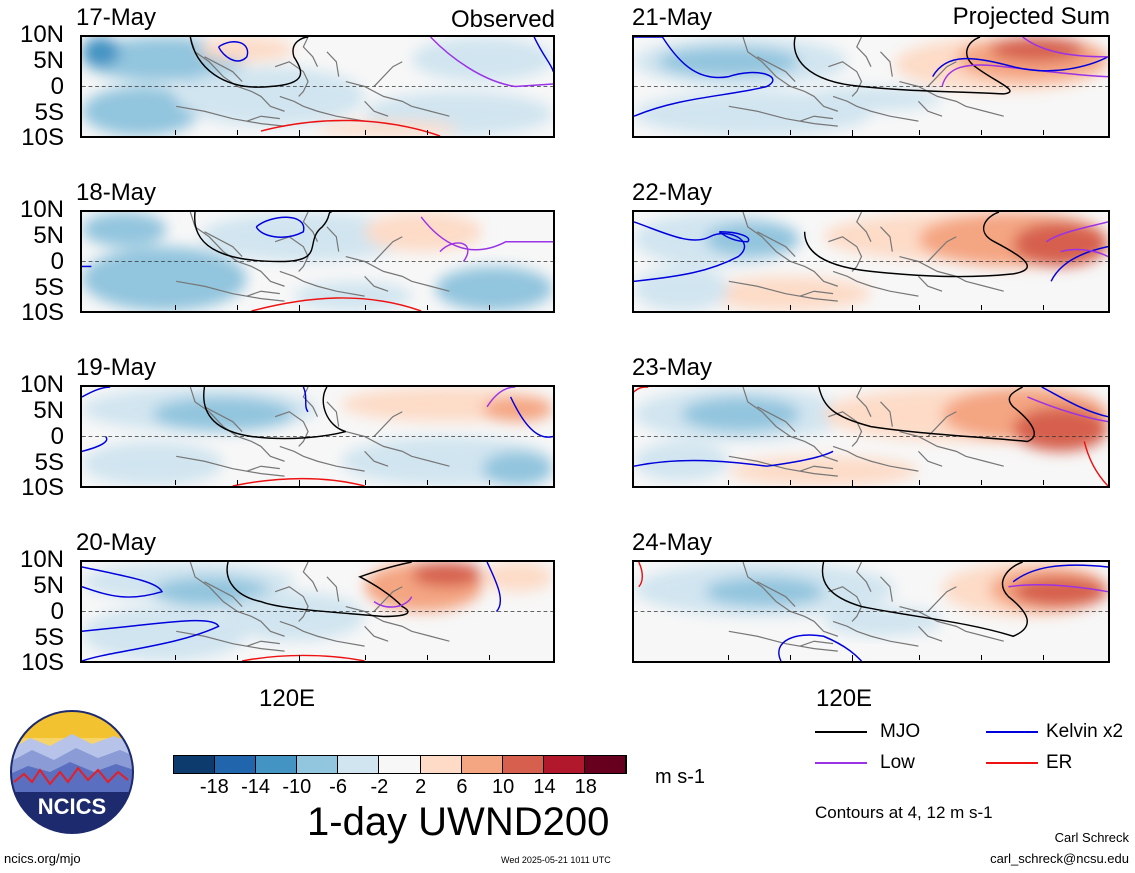 Image resolution: width=1135 pixels, height=873 pixels. What do you see at coordinates (49, 462) in the screenshot?
I see `y-axis-label: 5S` at bounding box center [49, 462].